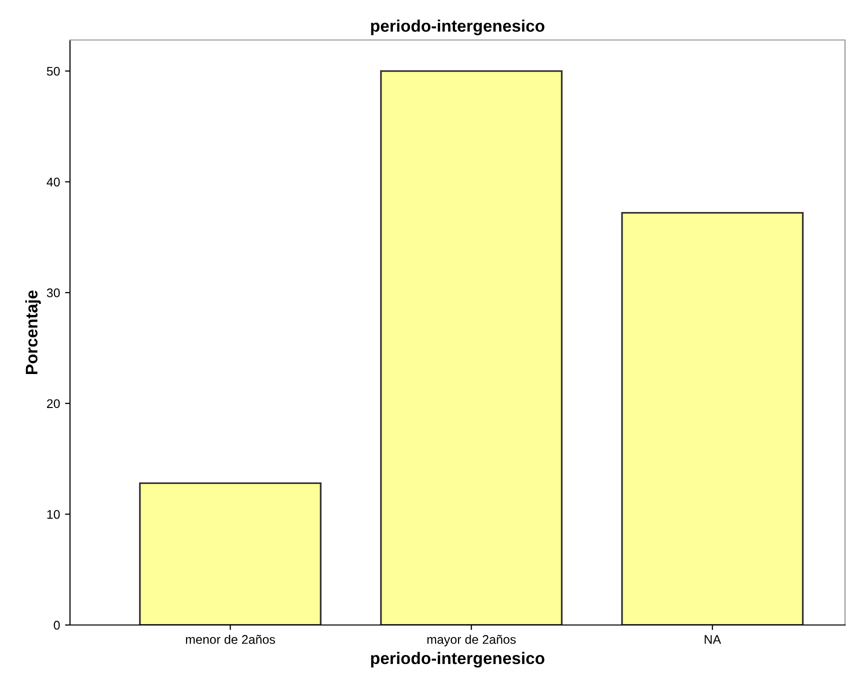 The height and width of the screenshot is (688, 846). Describe the element at coordinates (53, 403) in the screenshot. I see `y-tick-label: 20` at that location.